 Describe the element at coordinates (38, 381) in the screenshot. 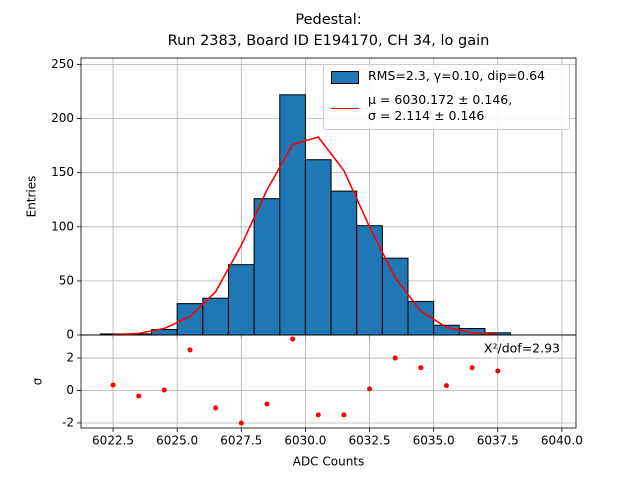

I see `y-axis-label: σ` at that location.